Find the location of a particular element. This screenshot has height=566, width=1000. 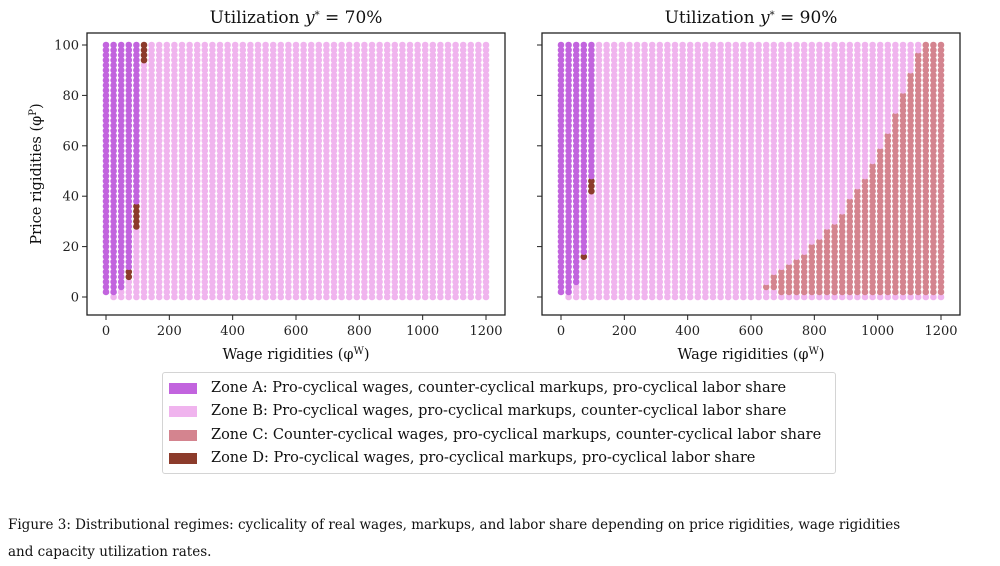

y-axis-label-part: ) is located at coordinates (37, 106).